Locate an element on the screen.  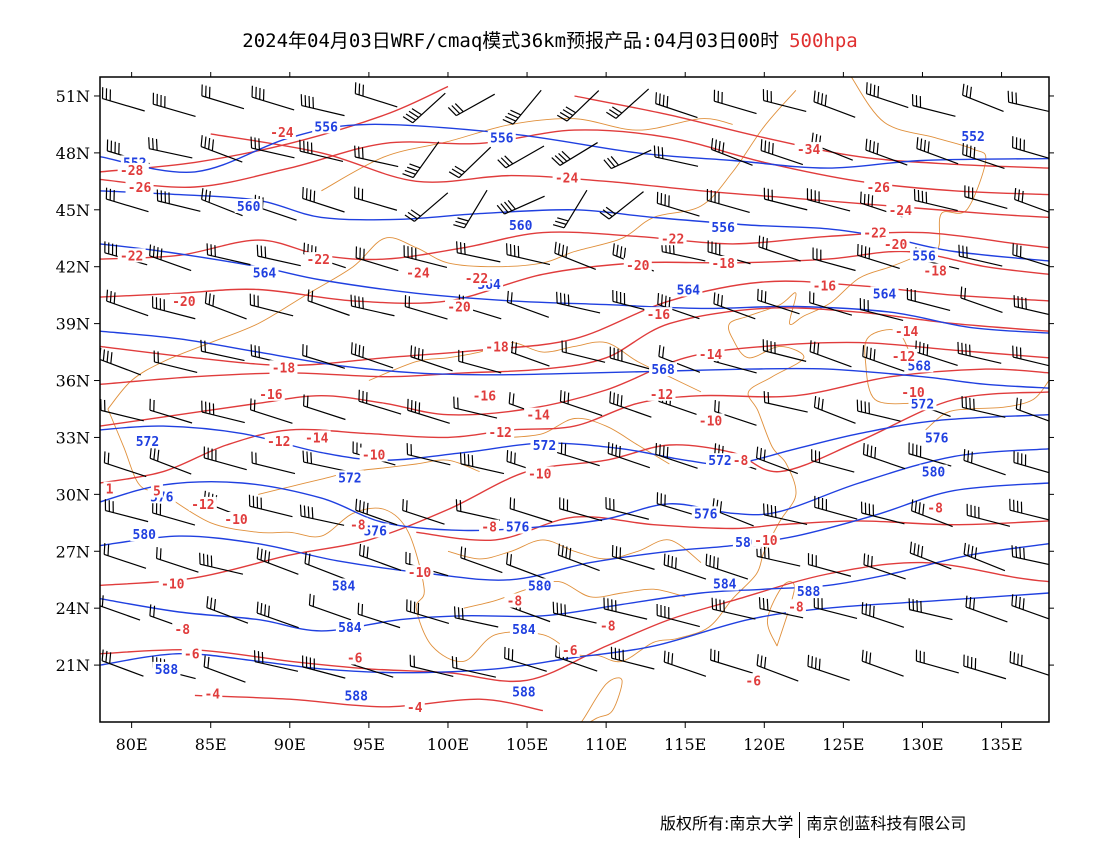
temperature-contour is located at coordinates (629, 176).